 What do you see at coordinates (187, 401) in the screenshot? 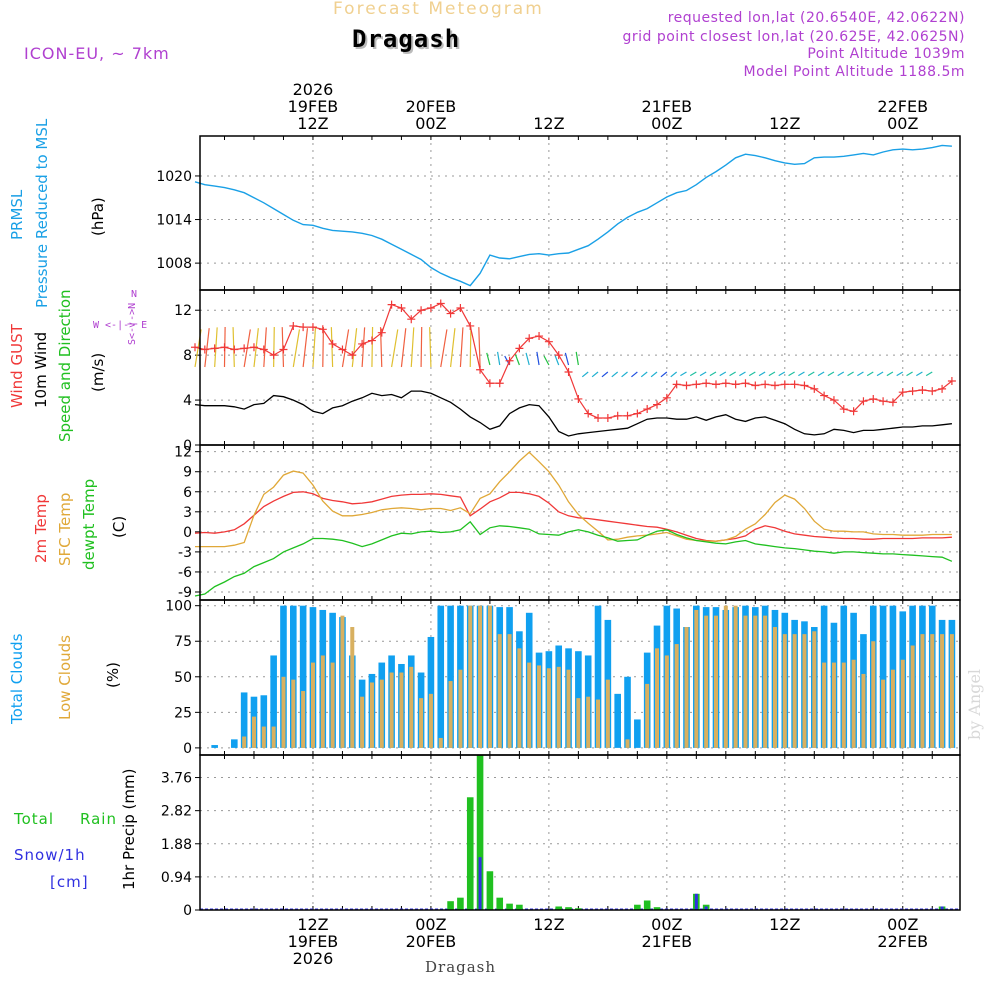
I see `y-tick-label: 4` at bounding box center [187, 401].